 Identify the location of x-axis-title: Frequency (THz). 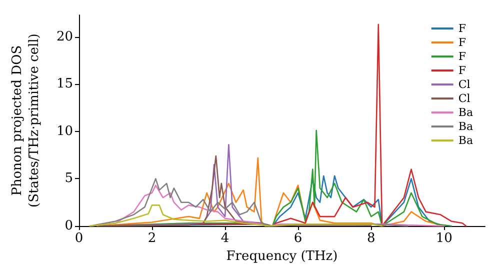
(282, 256).